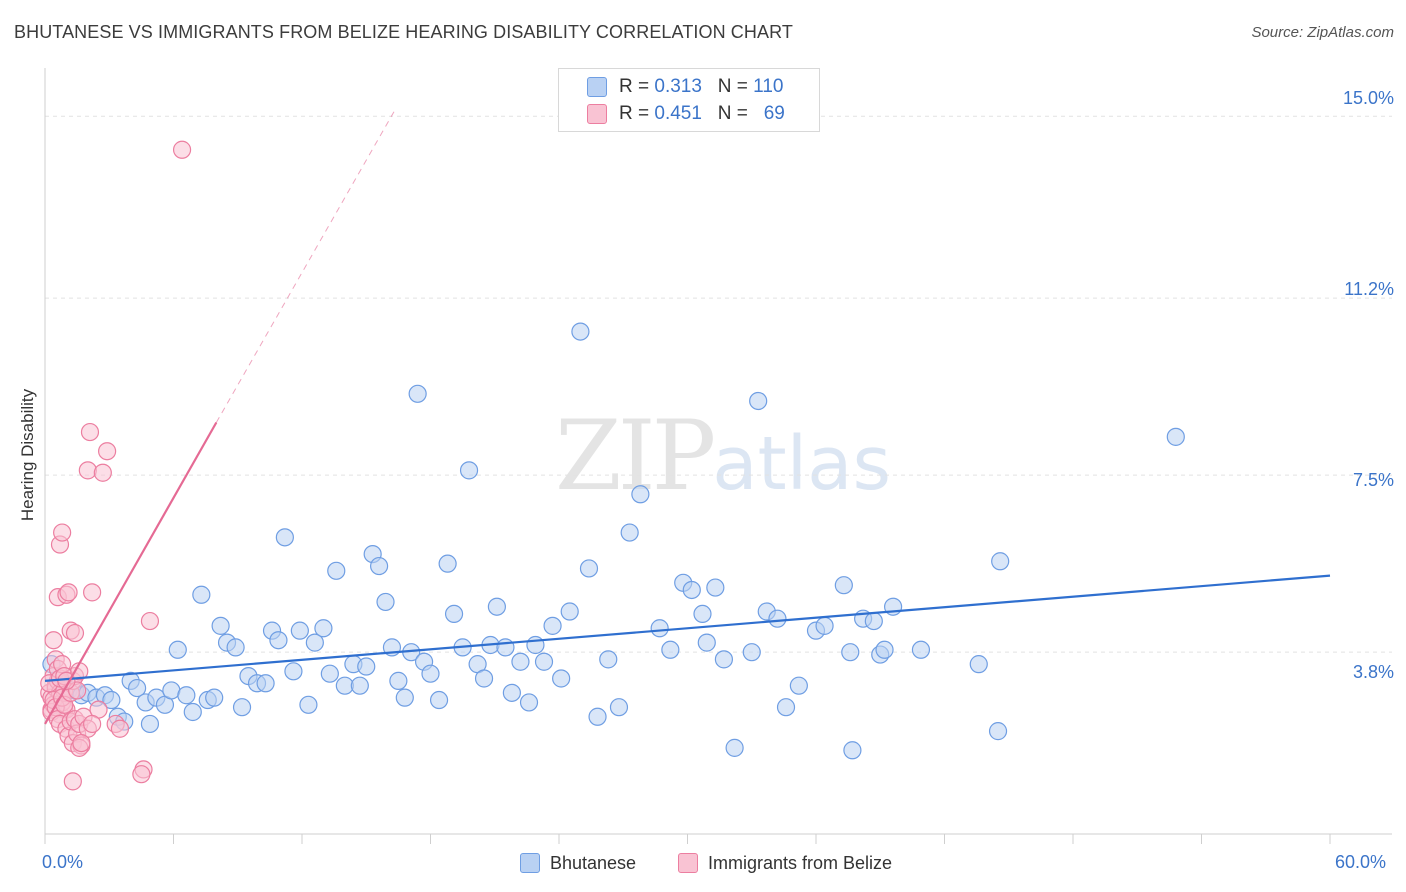  Describe the element at coordinates (305, 267) in the screenshot. I see `trend-line-extension` at that location.